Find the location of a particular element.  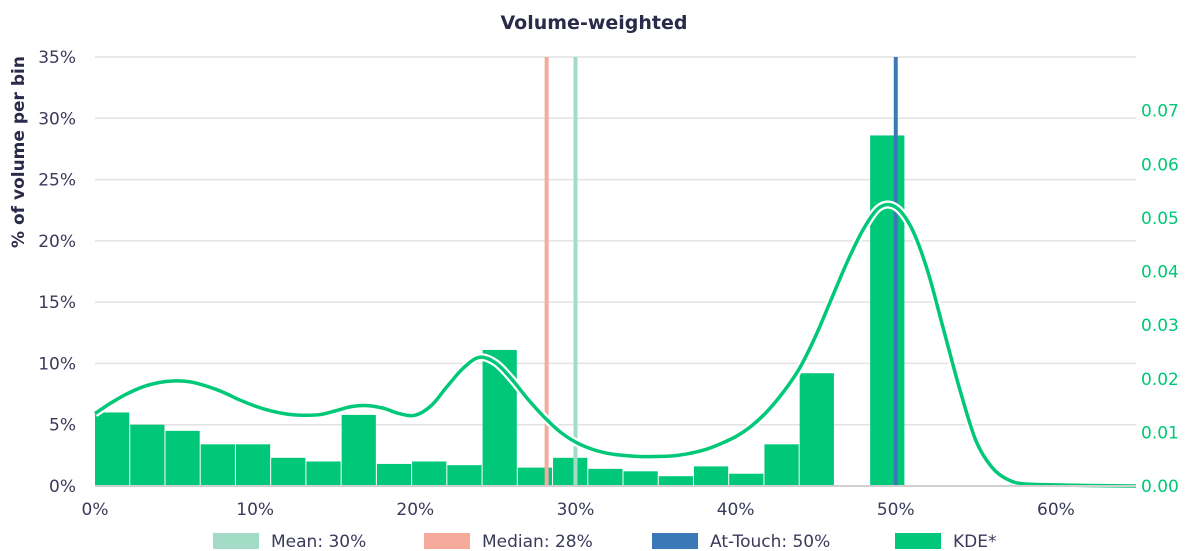

y2-tick-label: 0.05 is located at coordinates (1160, 219).